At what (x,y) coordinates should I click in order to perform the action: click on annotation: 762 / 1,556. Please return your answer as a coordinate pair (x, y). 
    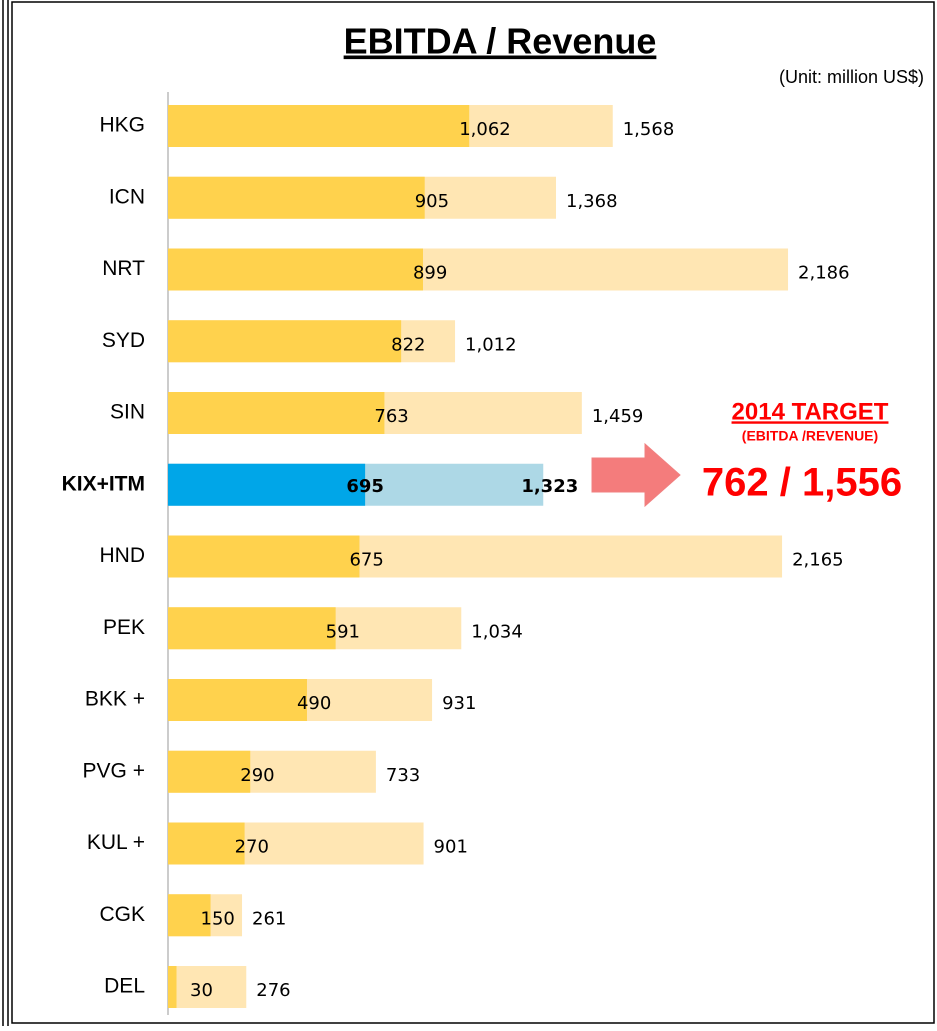
    Looking at the image, I should click on (802, 483).